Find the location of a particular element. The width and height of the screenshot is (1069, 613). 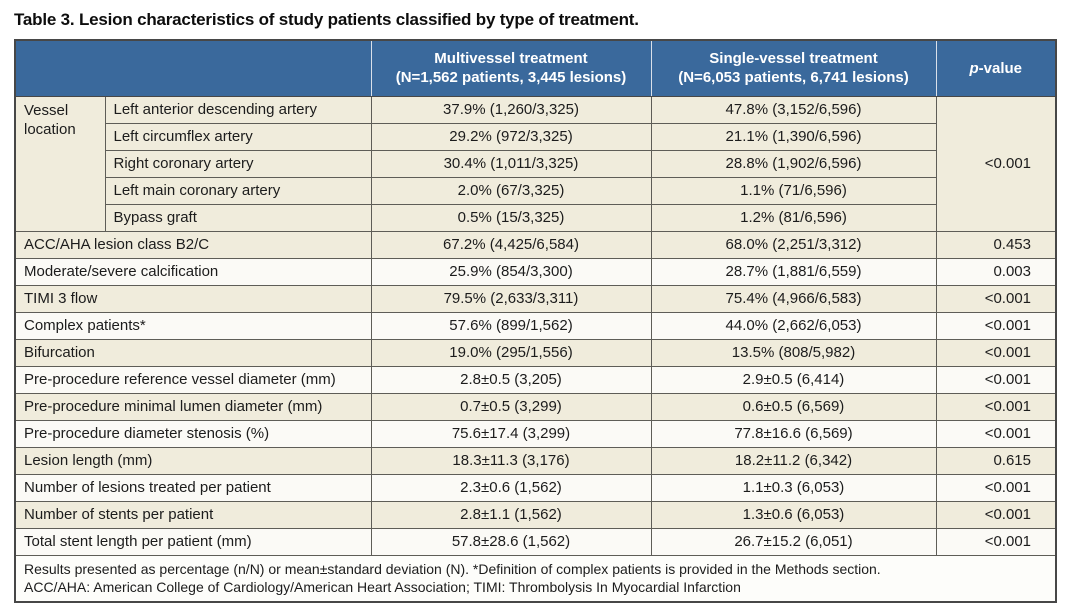

row-label: TIMI 3 flow is located at coordinates (193, 298).